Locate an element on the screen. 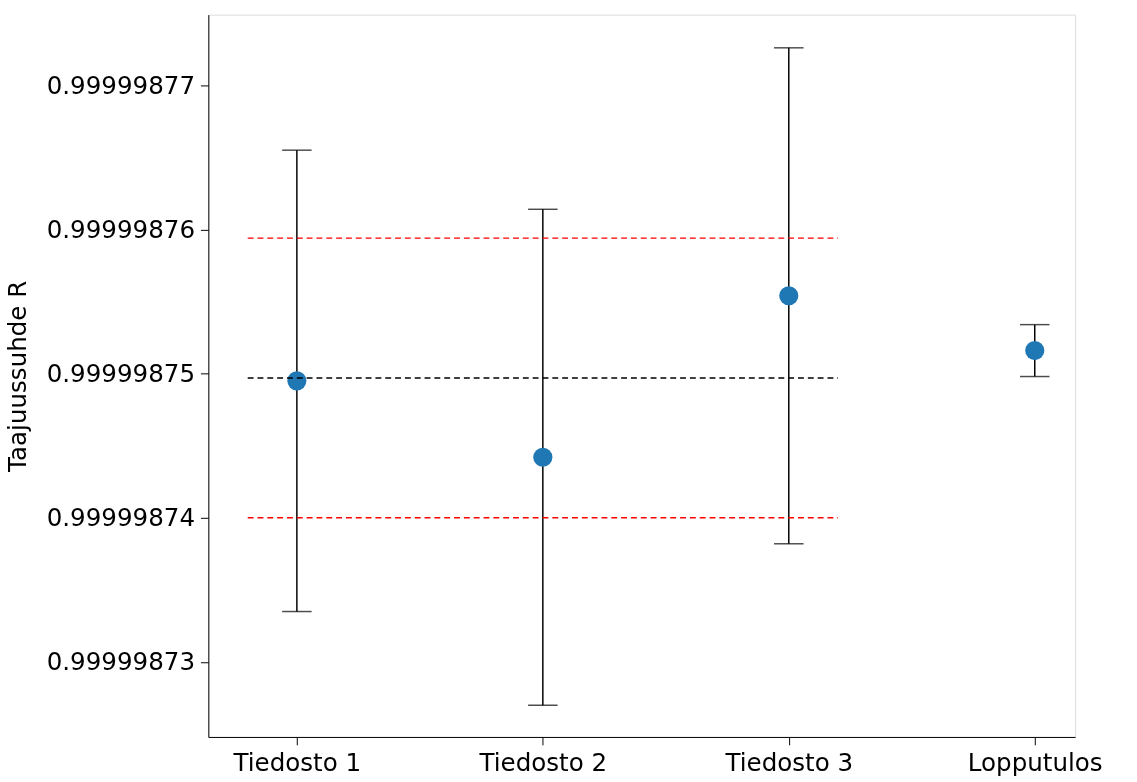  x-tick-label: Tiedosto 1 is located at coordinates (297, 762).